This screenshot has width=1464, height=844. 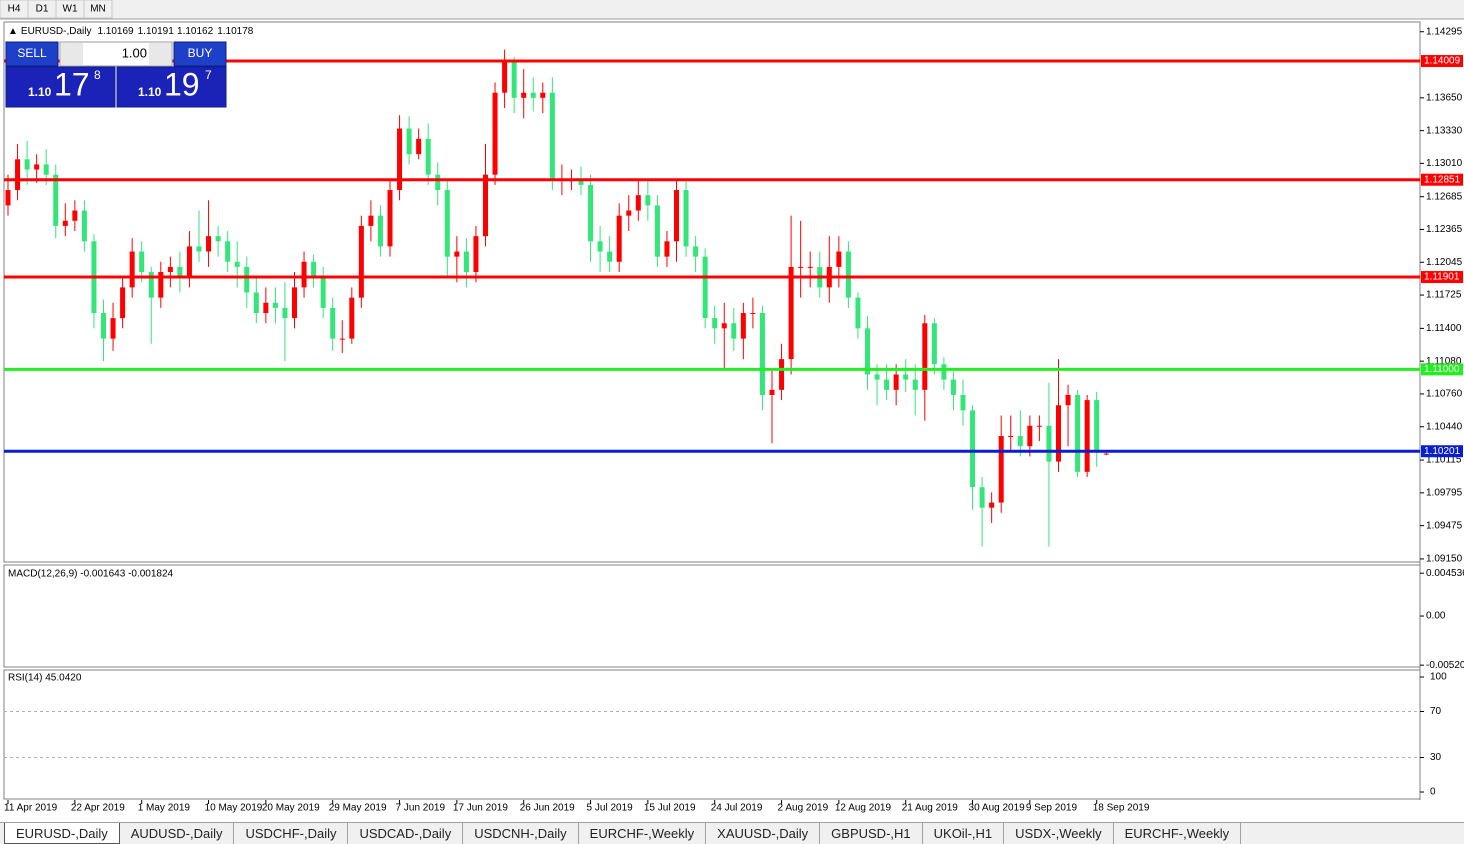 What do you see at coordinates (150, 92) in the screenshot?
I see `buy-price-prefix: 1.10` at bounding box center [150, 92].